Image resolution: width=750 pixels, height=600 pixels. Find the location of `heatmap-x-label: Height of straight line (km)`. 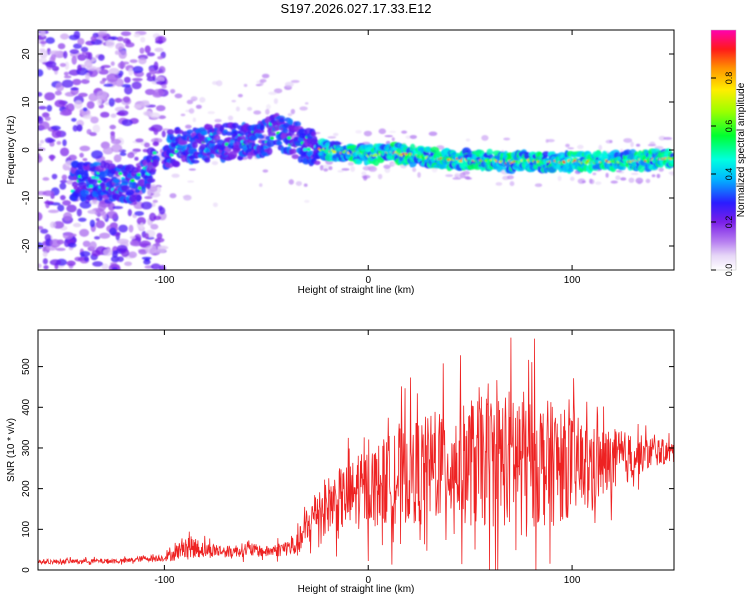

heatmap-x-label: Height of straight line (km) is located at coordinates (356, 290).